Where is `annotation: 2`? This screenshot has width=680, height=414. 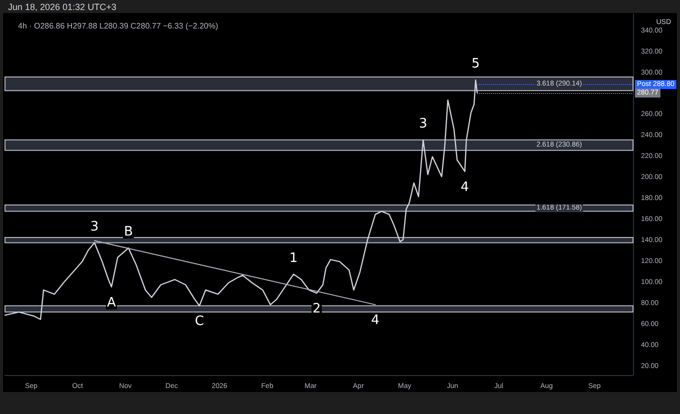
annotation: 2 is located at coordinates (316, 309).